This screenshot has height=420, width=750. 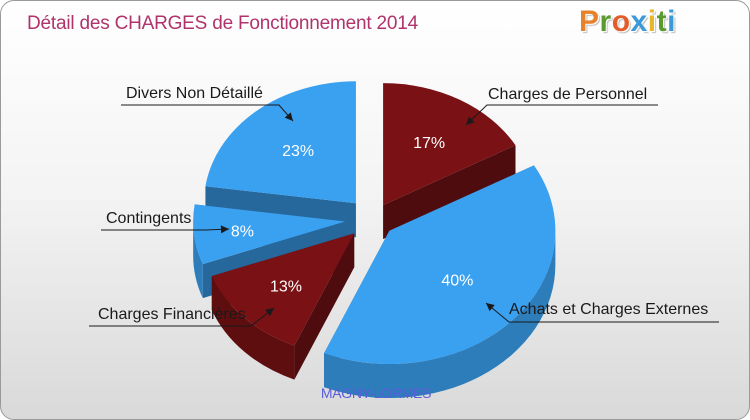 I want to click on logo-letter: x, so click(x=639, y=21).